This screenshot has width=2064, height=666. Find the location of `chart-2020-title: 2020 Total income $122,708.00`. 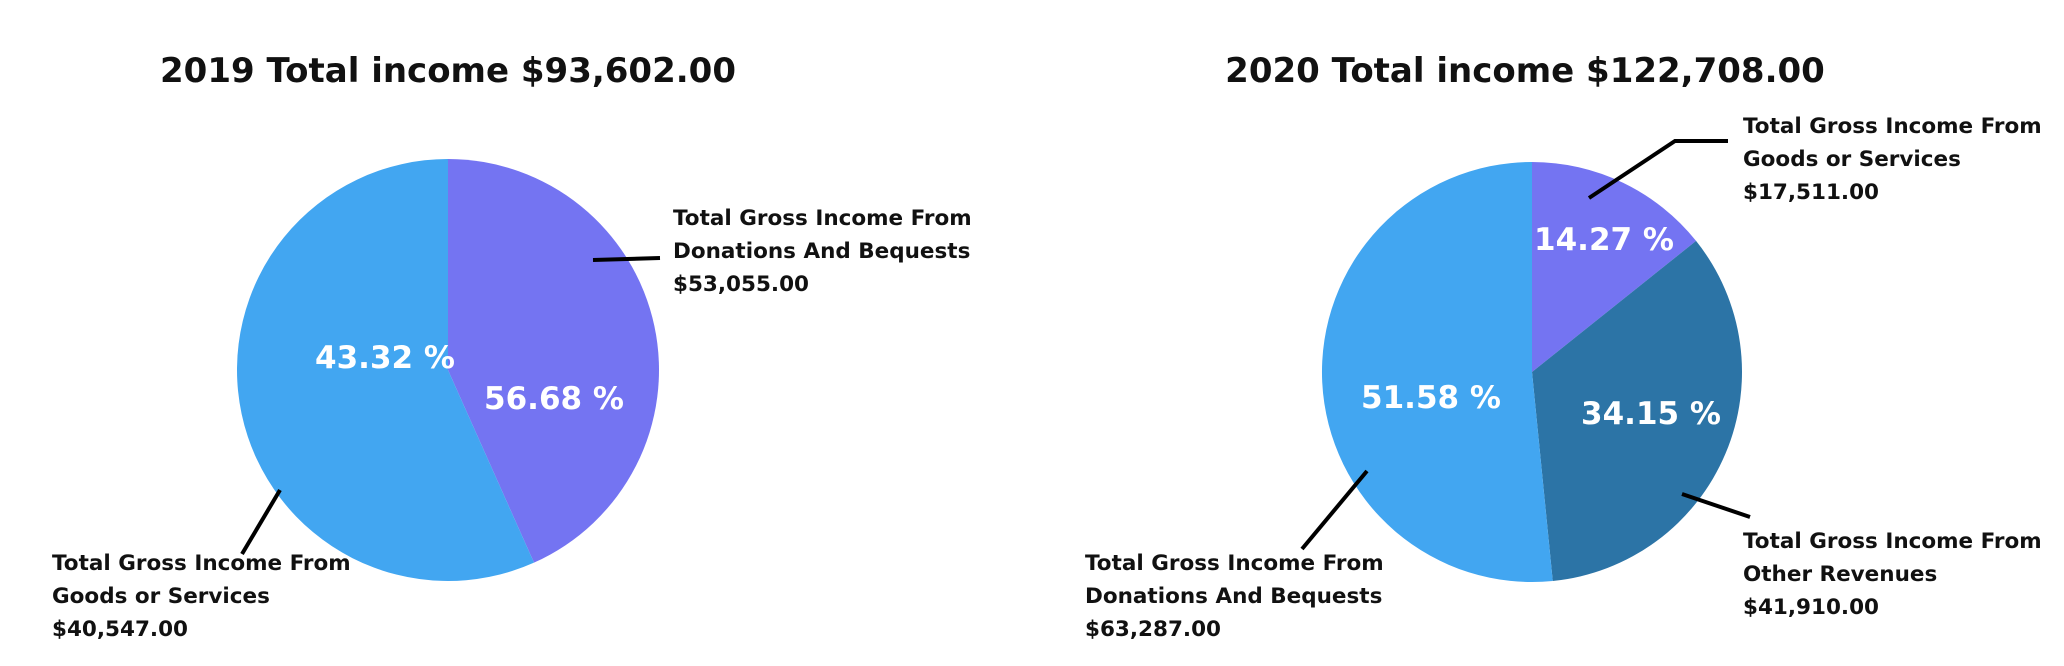

chart-2020-title: 2020 Total income $122,708.00 is located at coordinates (1525, 71).